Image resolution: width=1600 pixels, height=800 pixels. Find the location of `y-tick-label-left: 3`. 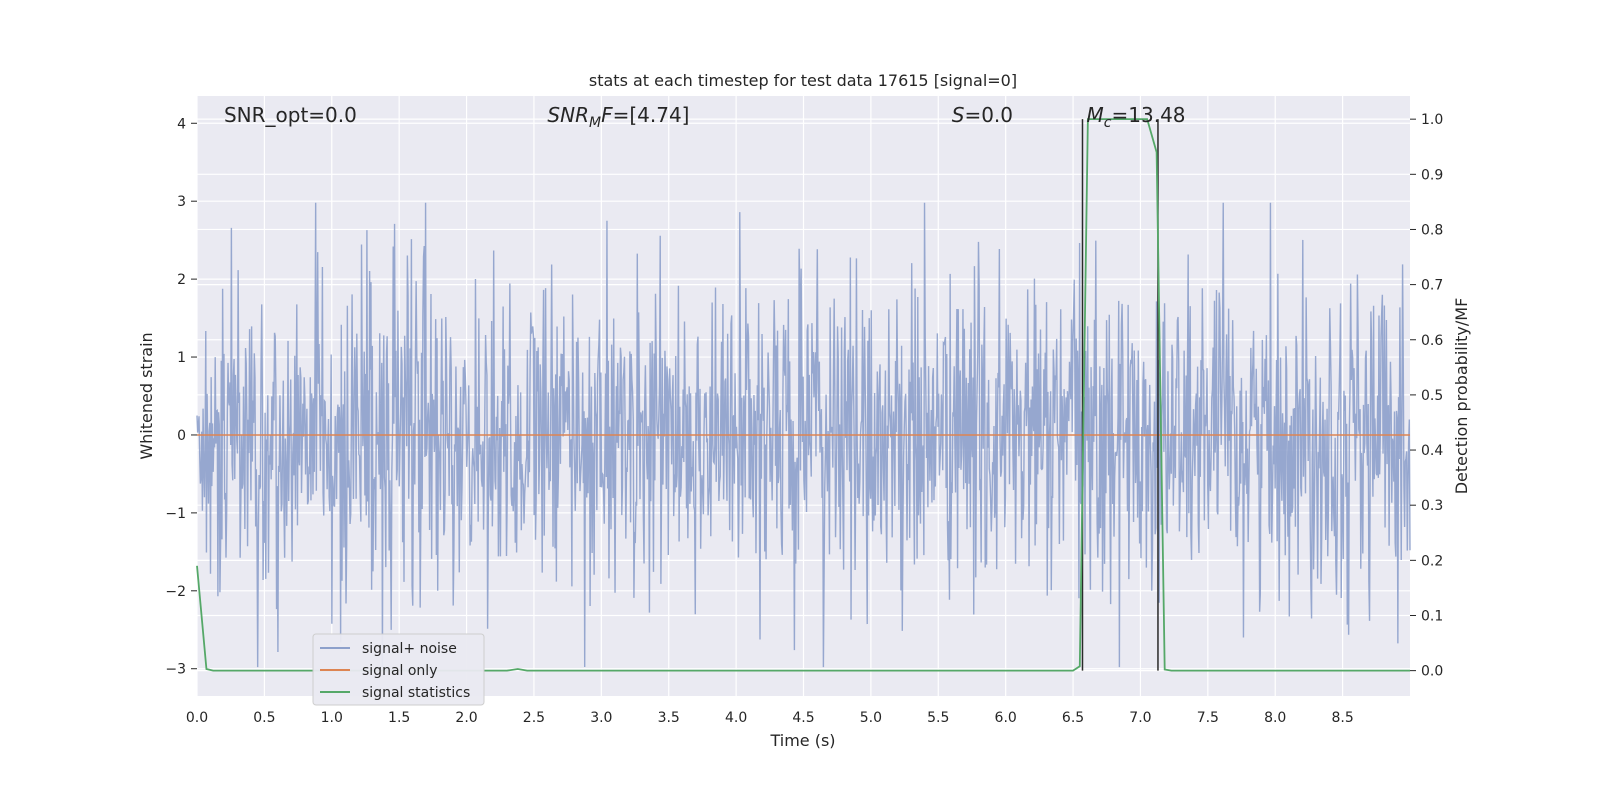

y-tick-label-left: 3 is located at coordinates (181, 202).